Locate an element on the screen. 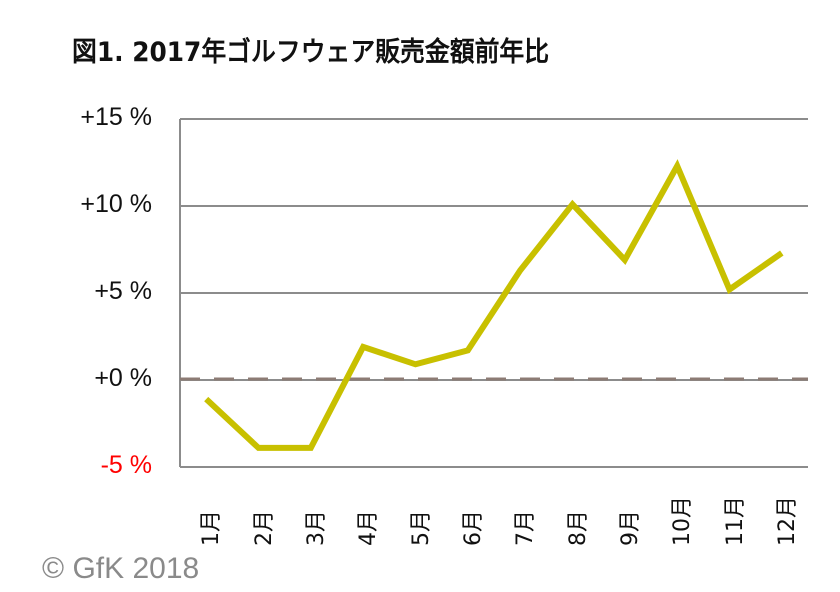 This screenshot has width=840, height=592. chart-title: 図1. 2017年ゴルフウェア販売金額前年比 is located at coordinates (311, 52).